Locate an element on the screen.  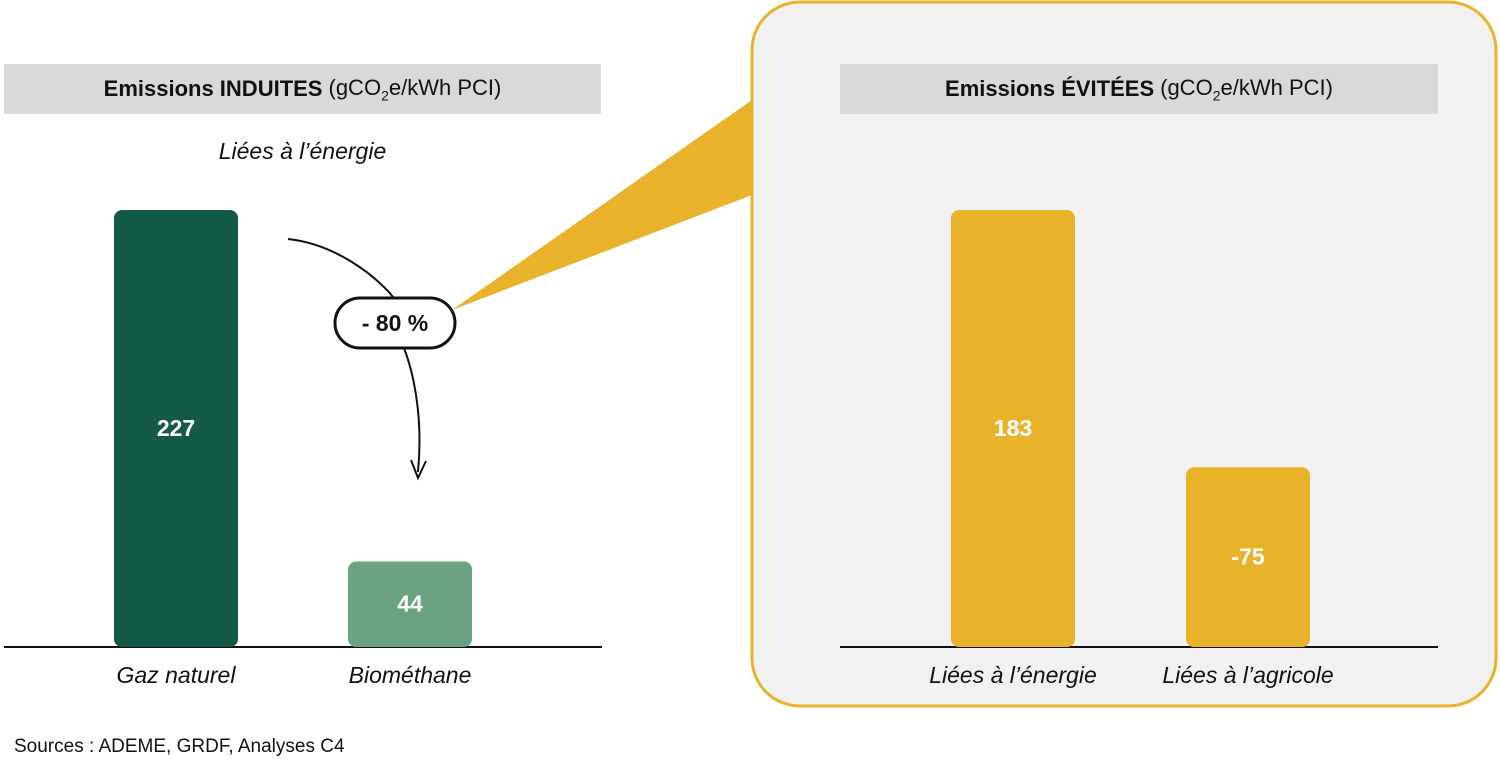
reduction-pill is located at coordinates (395, 323).